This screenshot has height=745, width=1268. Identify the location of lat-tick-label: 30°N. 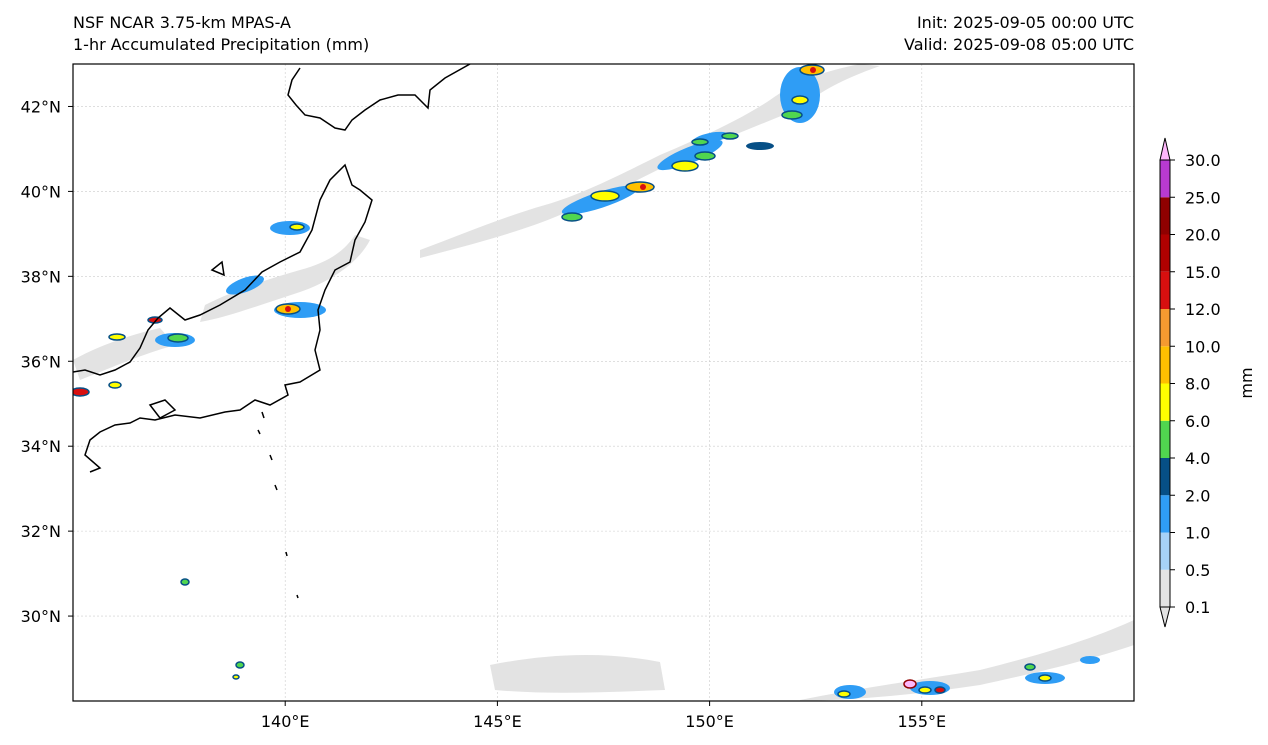
(41, 616).